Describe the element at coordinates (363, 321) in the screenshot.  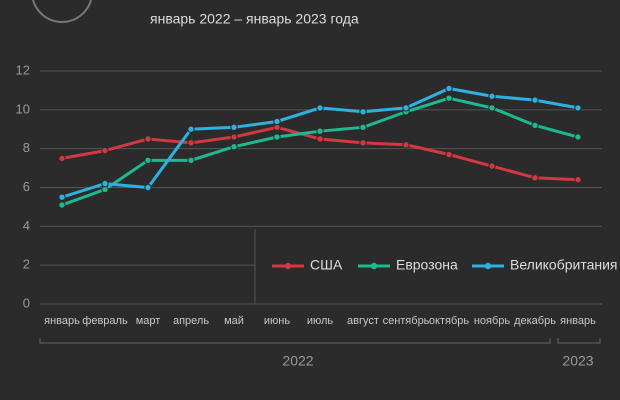
I see `x-tick-label: август` at that location.